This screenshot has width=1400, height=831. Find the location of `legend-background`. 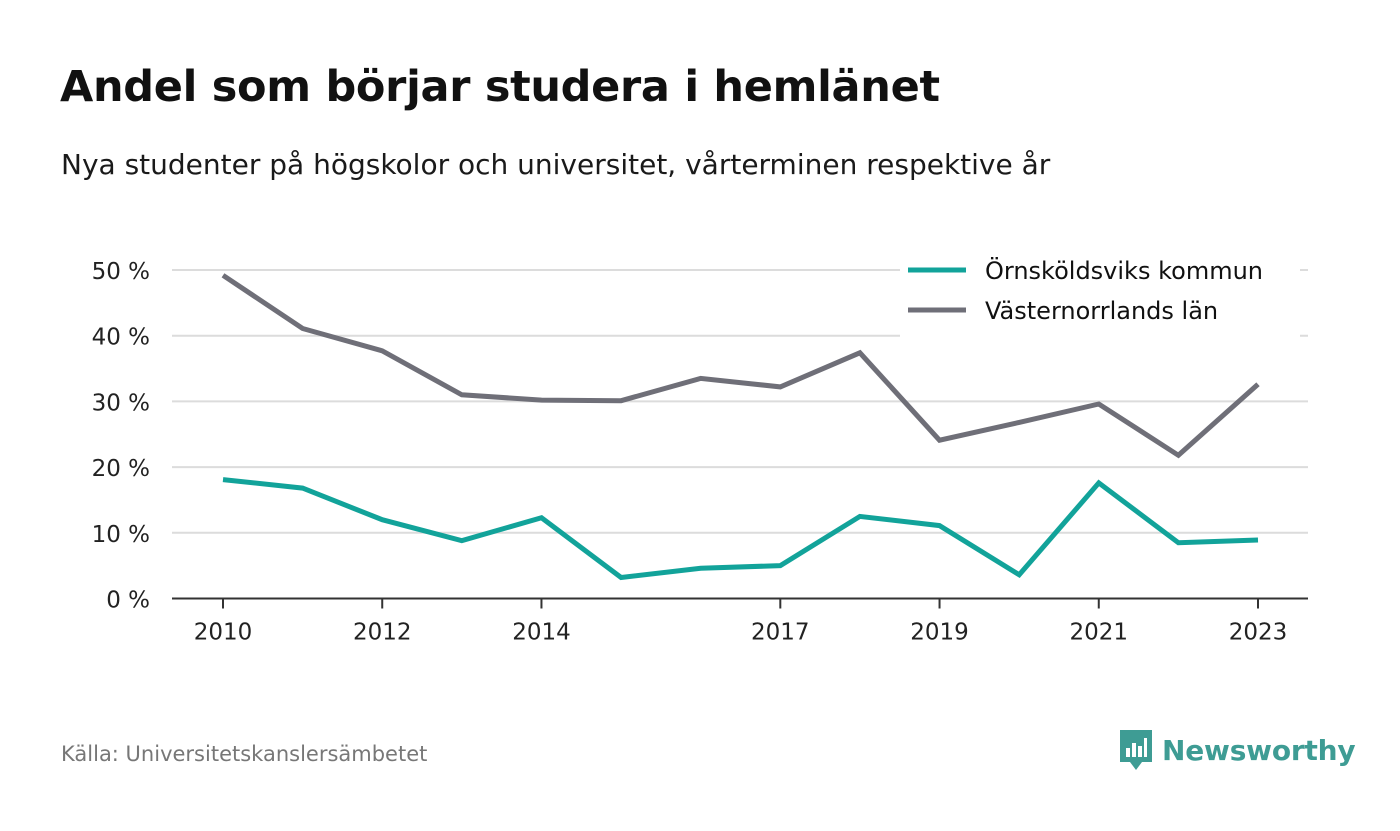

legend-background is located at coordinates (1100, 291).